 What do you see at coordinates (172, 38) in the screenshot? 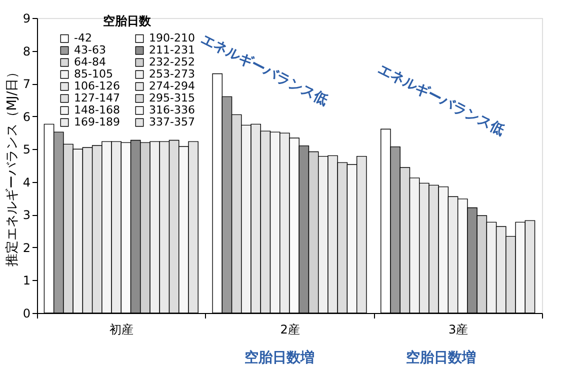
I see `legend-label: 190-210` at bounding box center [172, 38].